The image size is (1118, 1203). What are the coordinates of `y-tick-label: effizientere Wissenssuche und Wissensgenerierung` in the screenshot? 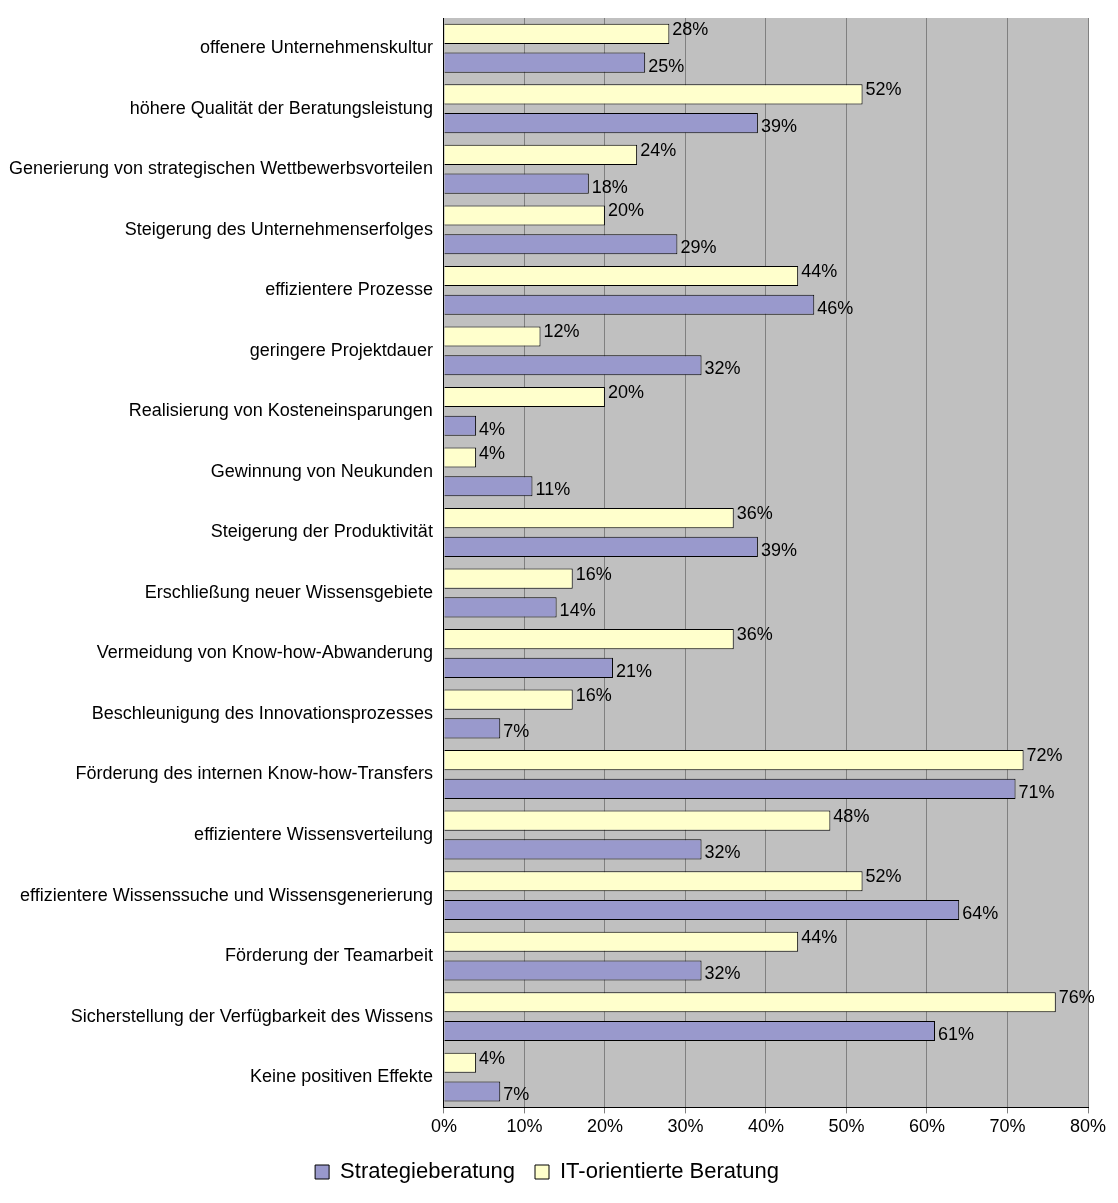 It's located at (226, 894).